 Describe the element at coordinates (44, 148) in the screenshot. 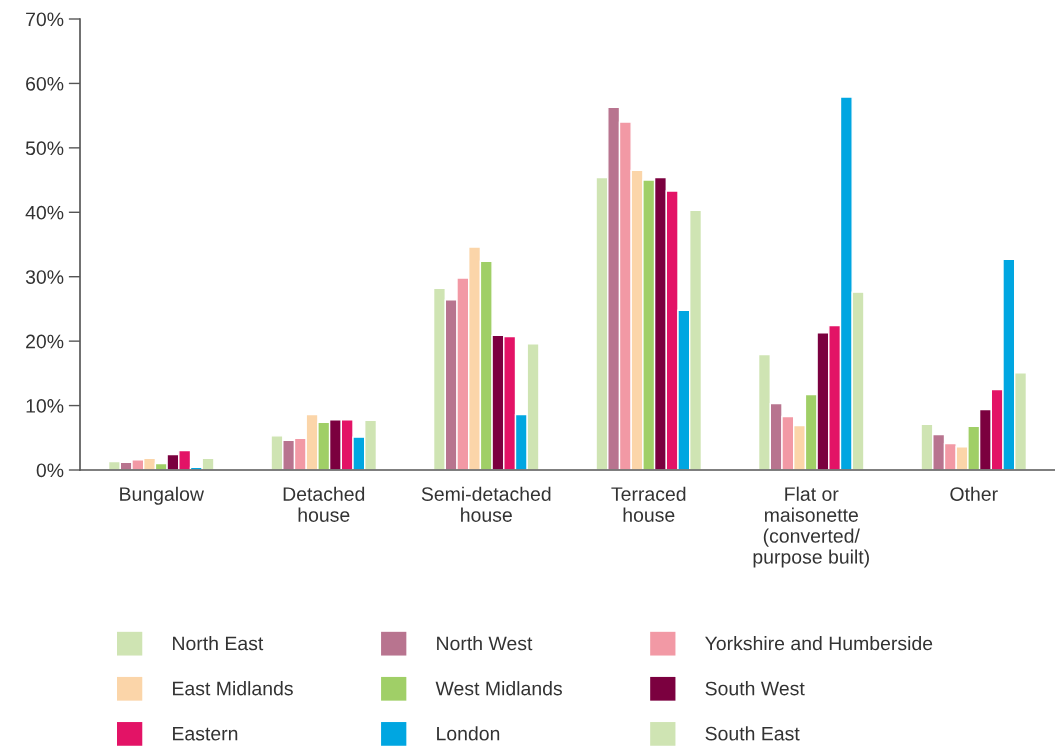

I see `y-tick-label: 50%` at that location.